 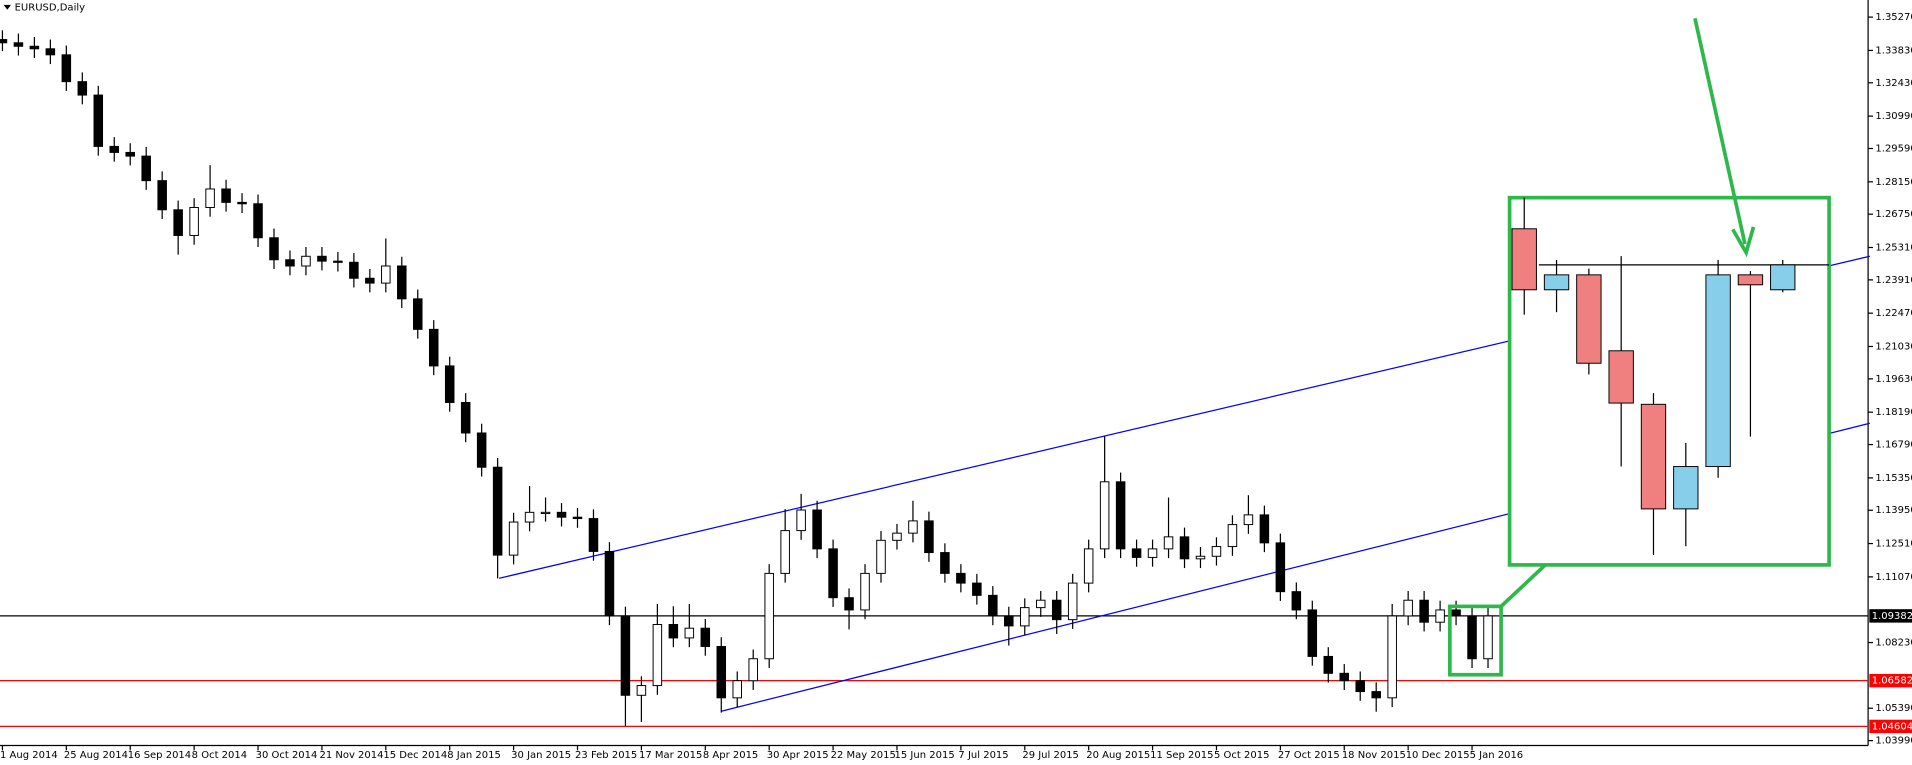 What do you see at coordinates (351, 755) in the screenshot?
I see `x-tick-label: 21 Nov 2014` at bounding box center [351, 755].